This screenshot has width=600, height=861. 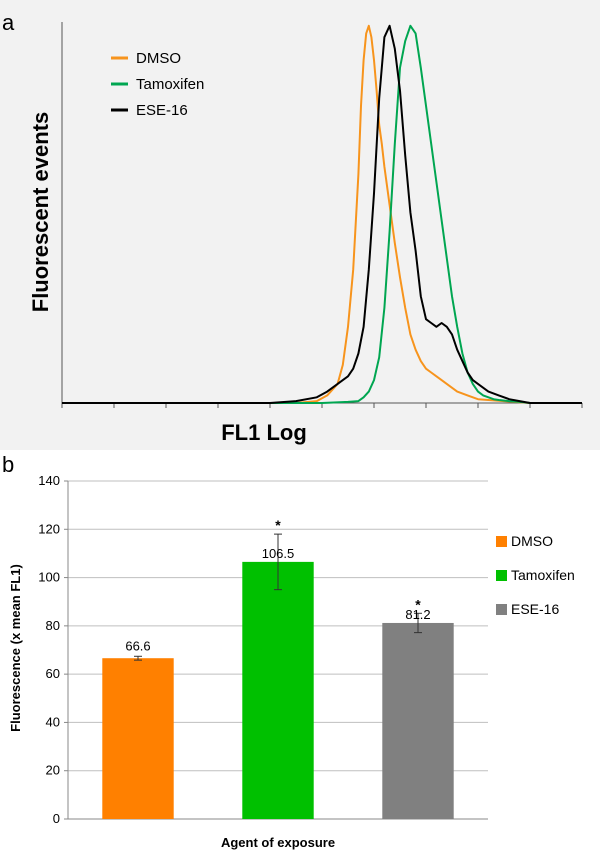 What do you see at coordinates (137, 645) in the screenshot?
I see `panel-b-data-label: 66.6` at bounding box center [137, 645].